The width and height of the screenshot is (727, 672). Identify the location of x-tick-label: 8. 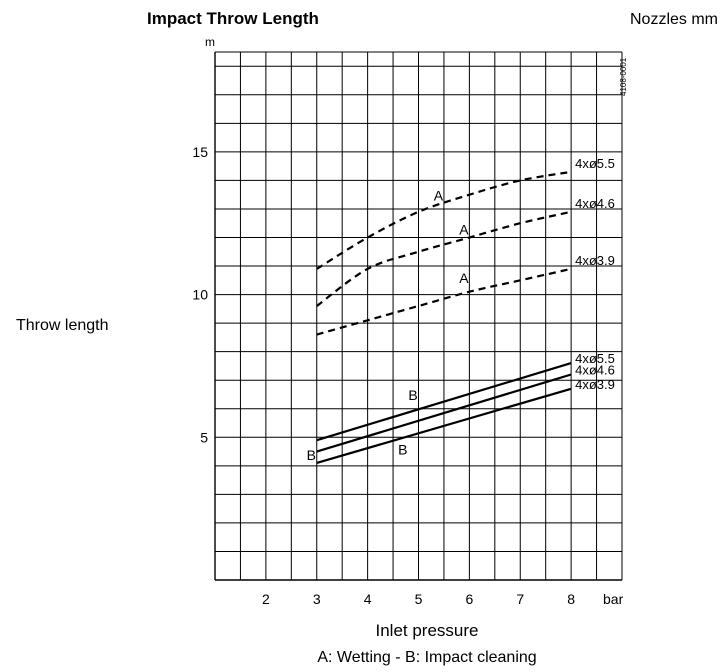
(571, 599).